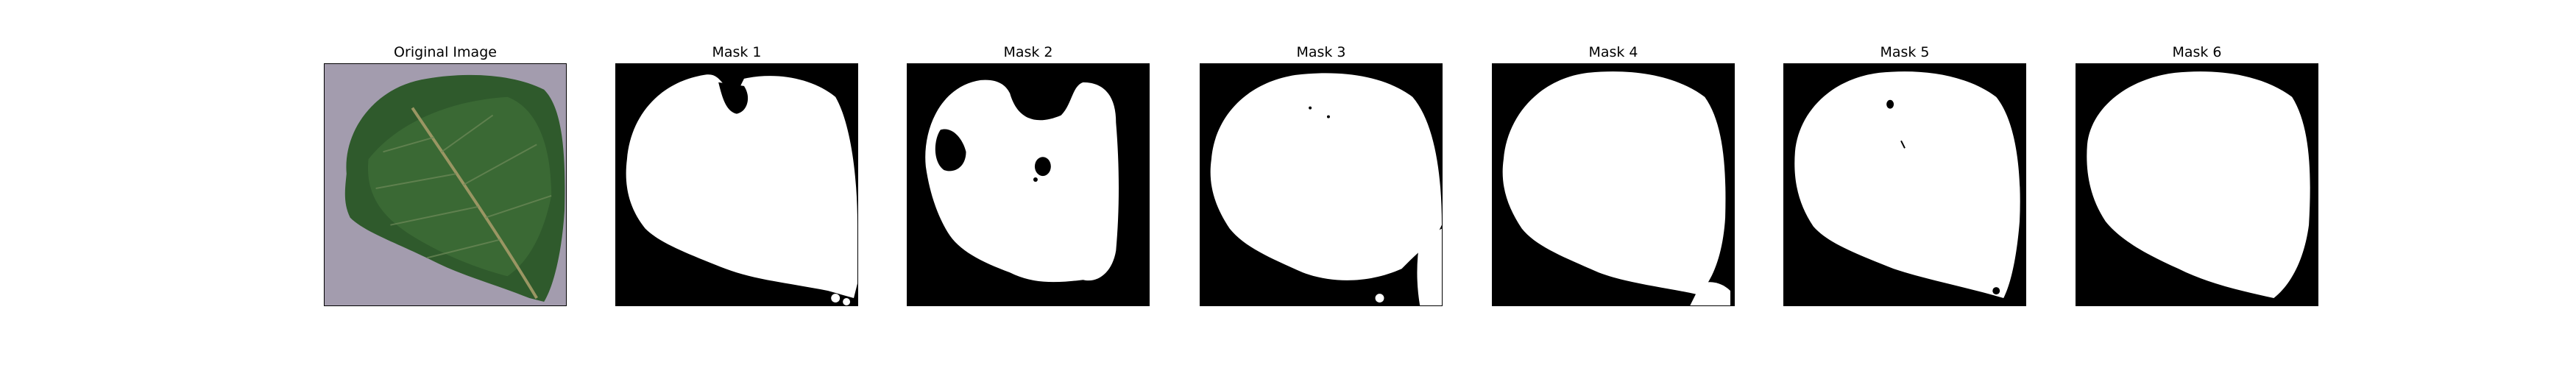  I want to click on mask-5-image, so click(1904, 184).